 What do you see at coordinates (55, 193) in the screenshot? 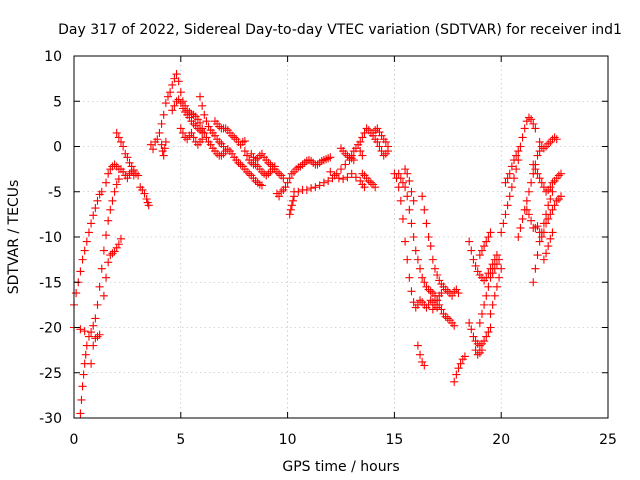
I see `y-tick-label: -5` at bounding box center [55, 193].